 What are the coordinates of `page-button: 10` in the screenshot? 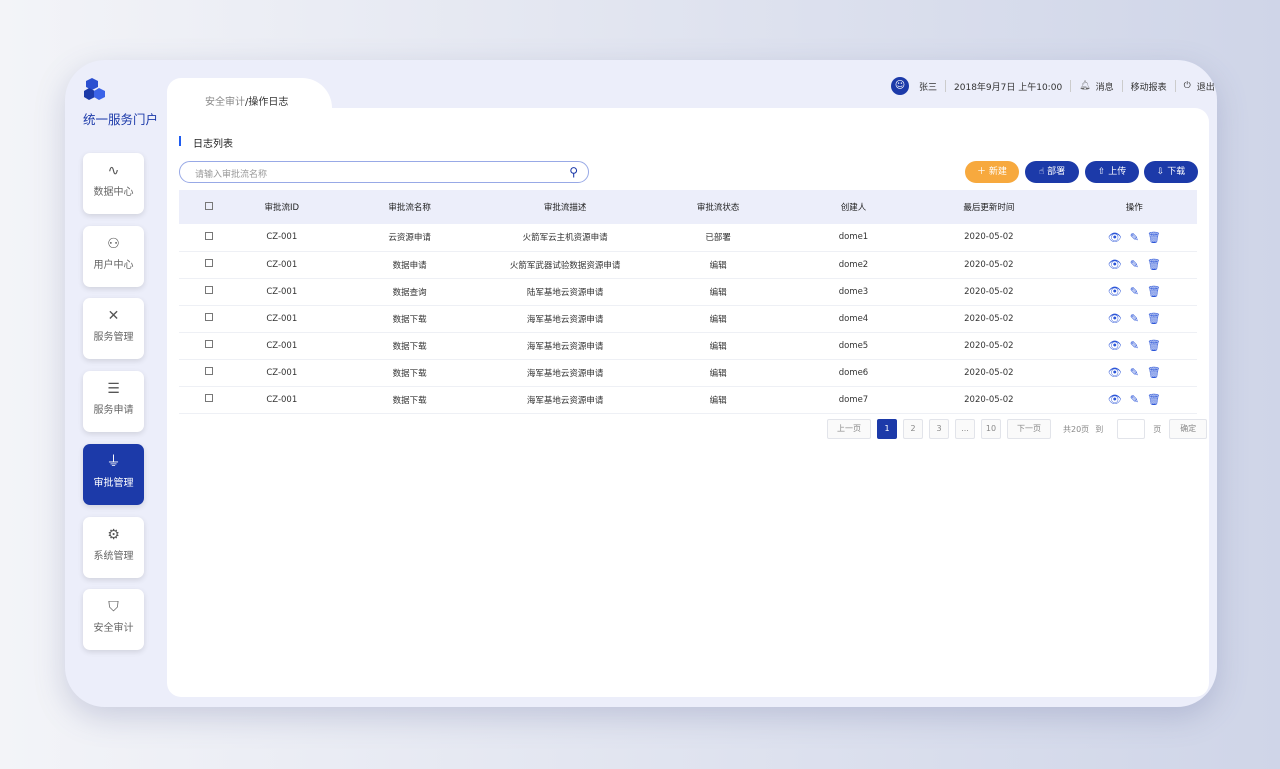 It's located at (991, 429).